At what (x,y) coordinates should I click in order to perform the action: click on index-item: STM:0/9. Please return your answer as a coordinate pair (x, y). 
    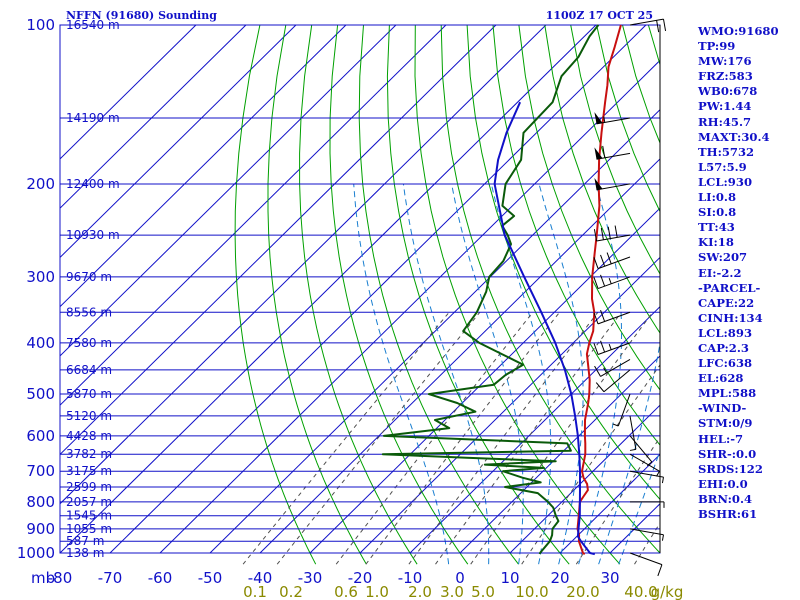
    Looking at the image, I should click on (725, 423).